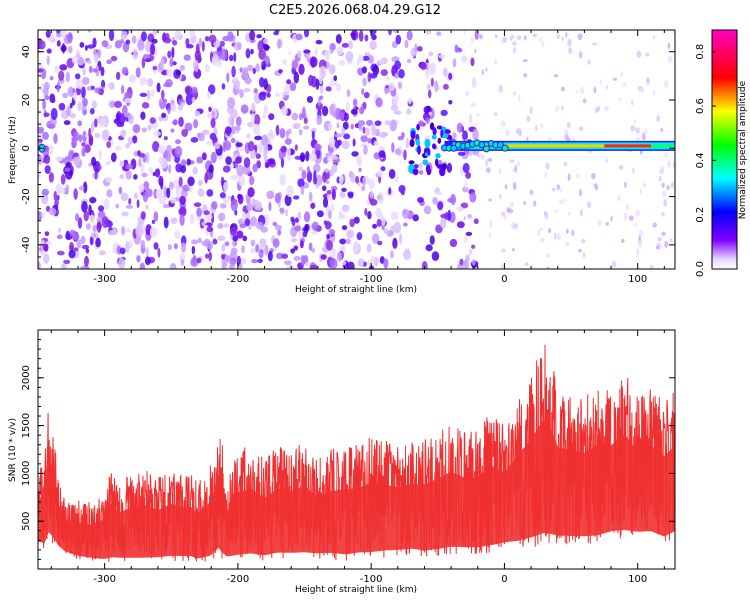  I want to click on snr-y-axis-label: SNR (10 * v/v), so click(13, 450).